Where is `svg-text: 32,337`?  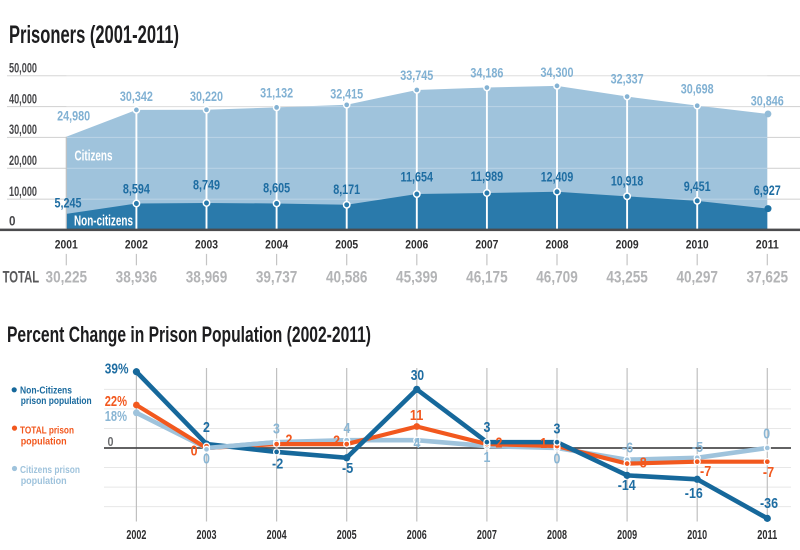
svg-text: 32,337 is located at coordinates (627, 78).